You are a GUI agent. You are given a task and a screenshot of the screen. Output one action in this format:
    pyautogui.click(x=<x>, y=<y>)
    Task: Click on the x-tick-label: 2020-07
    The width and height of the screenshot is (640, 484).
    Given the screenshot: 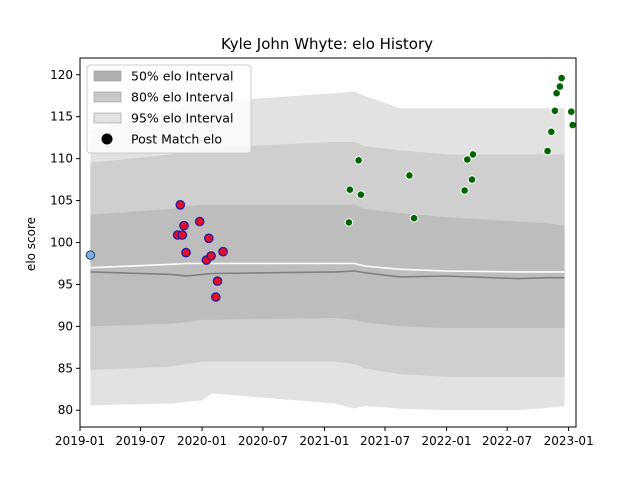 What is the action you would take?
    pyautogui.click(x=263, y=441)
    